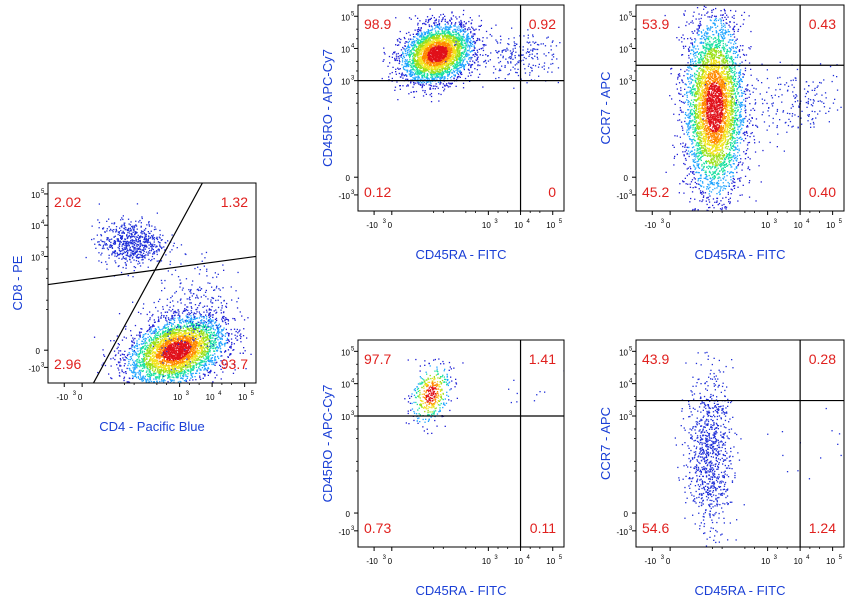 This screenshot has height=607, width=850. What do you see at coordinates (67, 202) in the screenshot?
I see `quadrant-percent-ul: 2.02` at bounding box center [67, 202].